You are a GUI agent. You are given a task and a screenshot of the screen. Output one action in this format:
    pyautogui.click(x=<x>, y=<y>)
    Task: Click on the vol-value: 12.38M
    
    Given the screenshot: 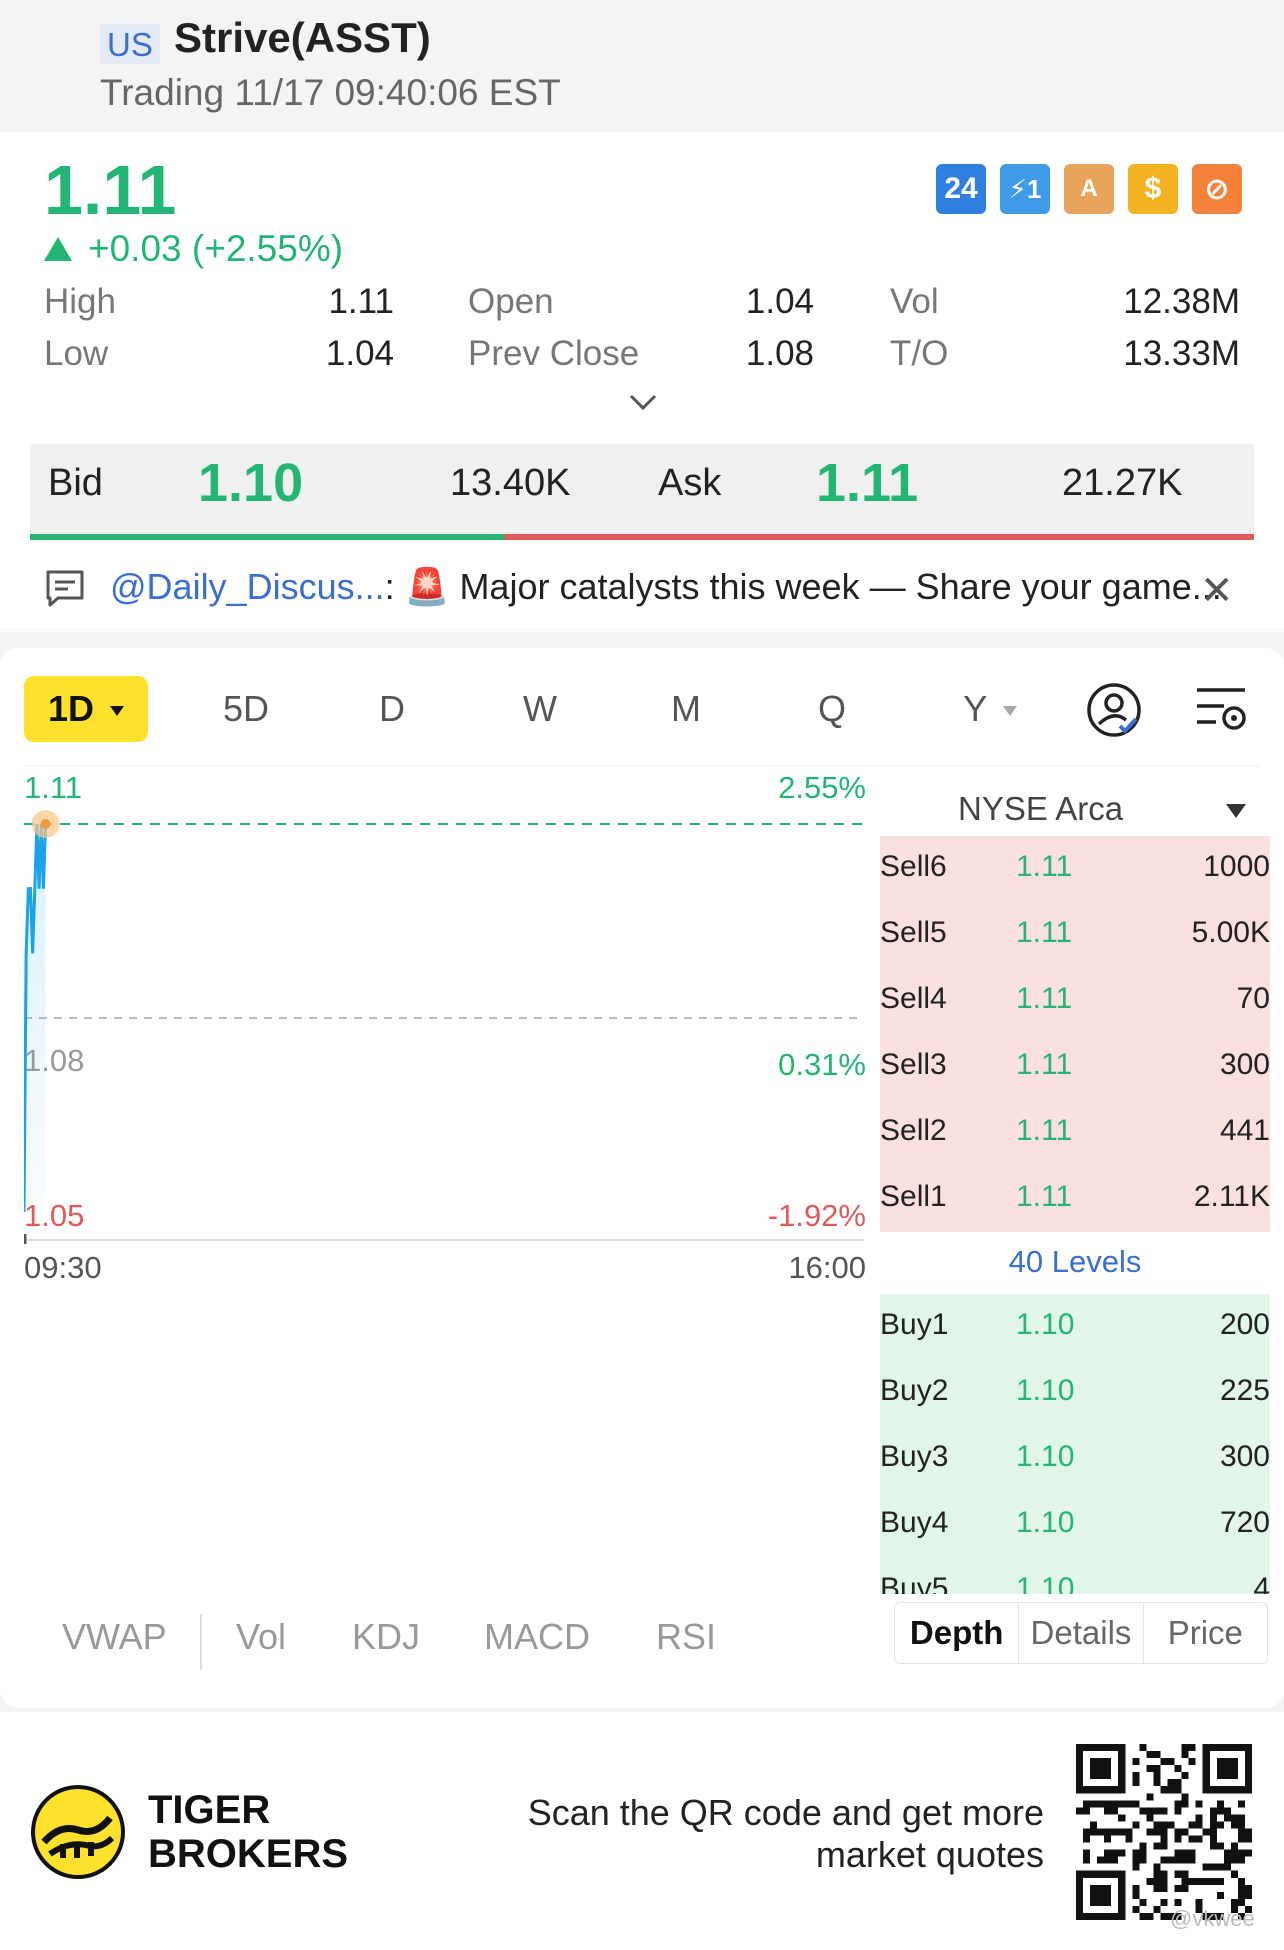 What is the action you would take?
    pyautogui.click(x=1181, y=301)
    